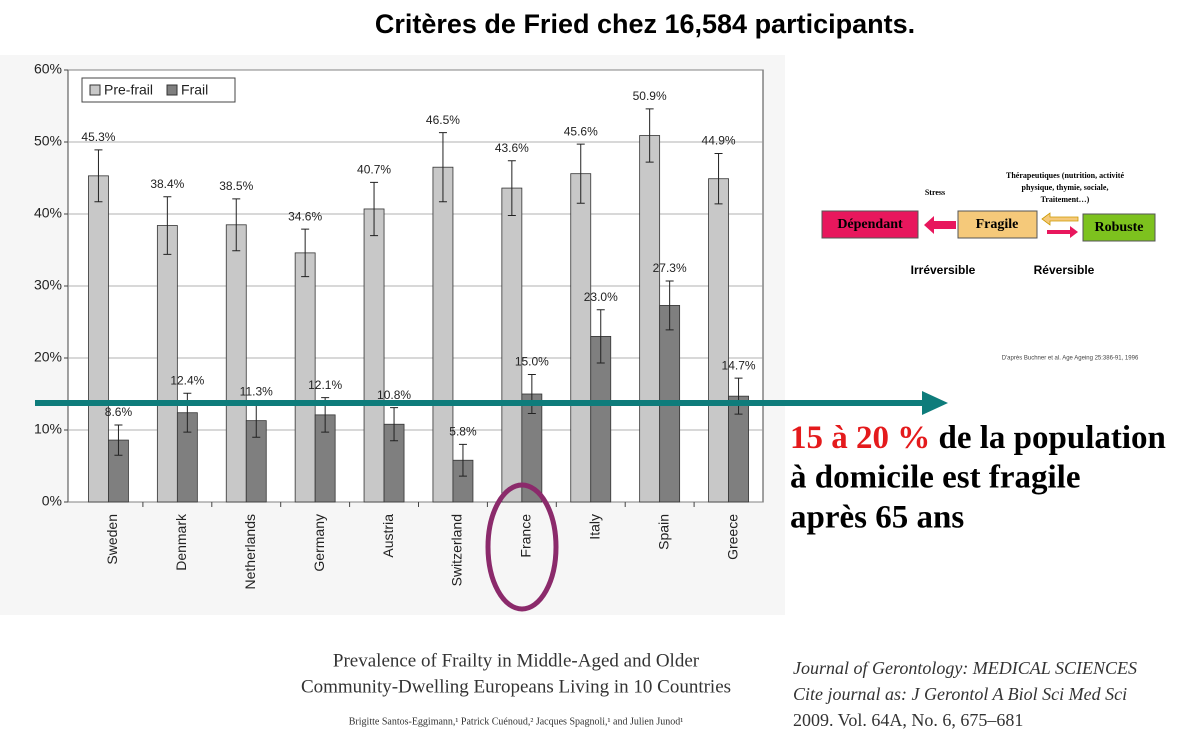  What do you see at coordinates (112, 539) in the screenshot?
I see `x-tick-label: Sweden` at bounding box center [112, 539].